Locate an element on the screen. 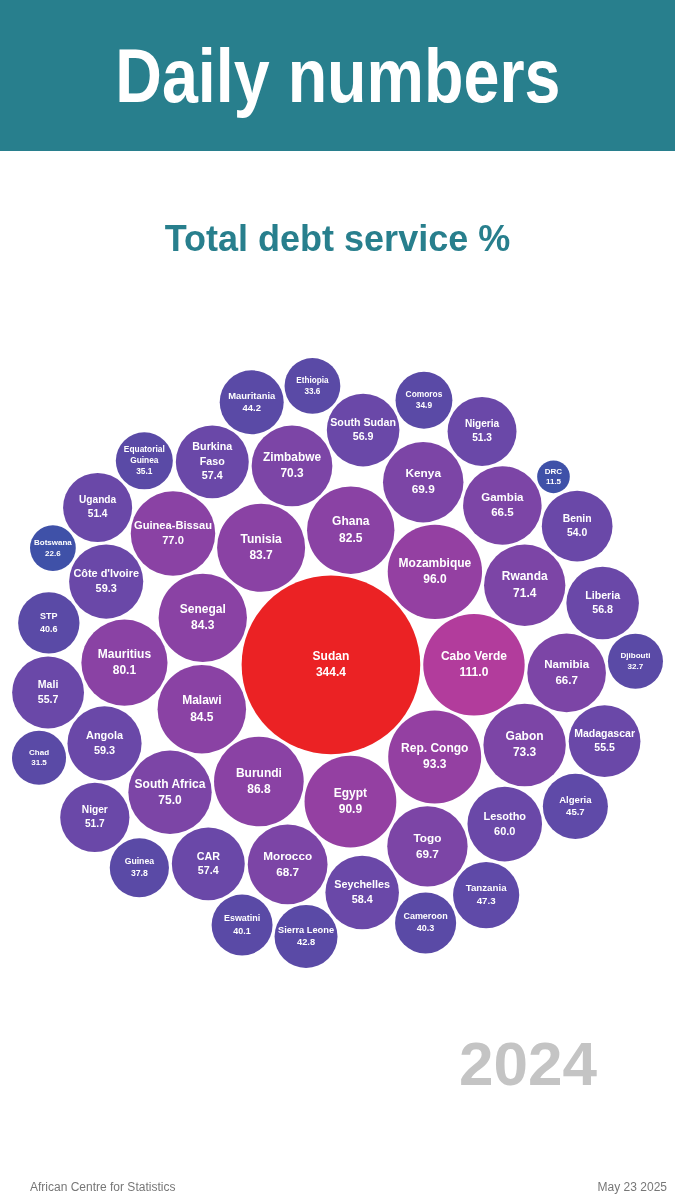 The width and height of the screenshot is (675, 1200). category-label: Lesotho is located at coordinates (505, 815).